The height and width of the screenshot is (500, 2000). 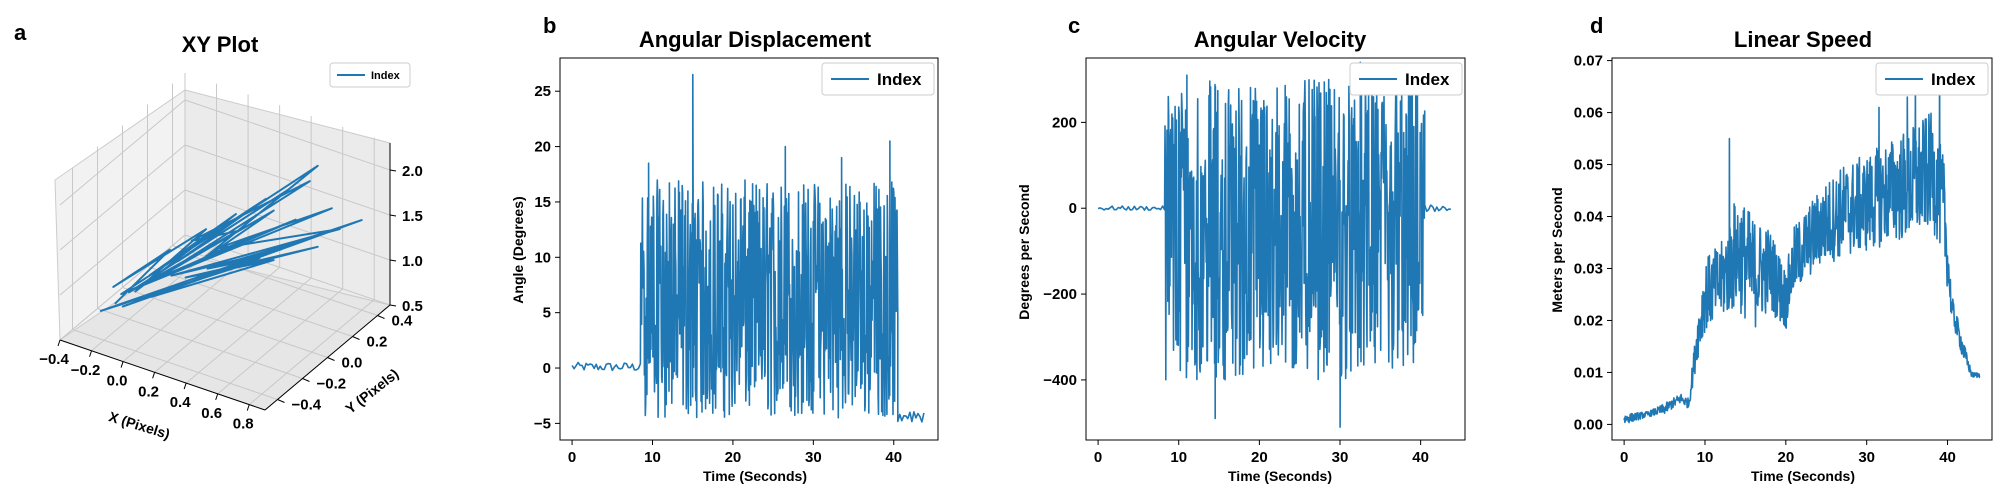 I want to click on y-axis-label-a: Y (Pixels), so click(x=371, y=390).